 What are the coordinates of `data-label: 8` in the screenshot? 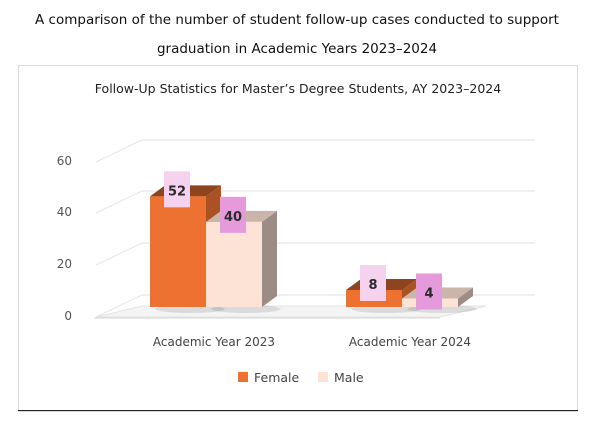 It's located at (372, 285).